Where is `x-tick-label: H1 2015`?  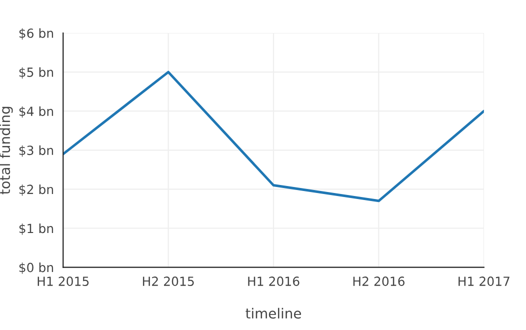
x-tick-label: H1 2015 is located at coordinates (63, 281).